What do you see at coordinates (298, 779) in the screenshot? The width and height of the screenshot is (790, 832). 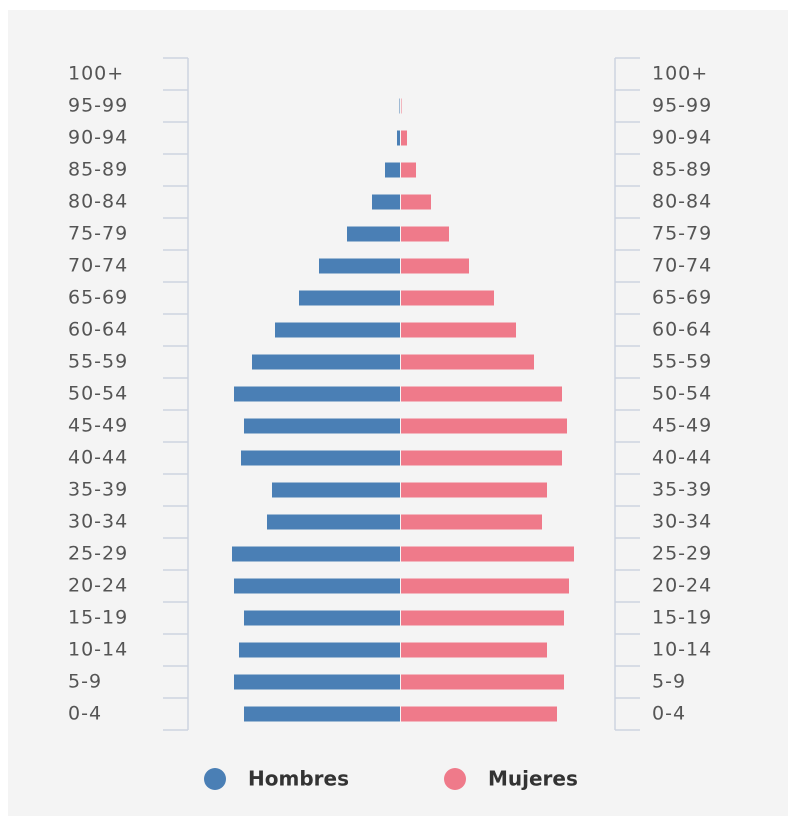 I see `legend-label: Hombres` at bounding box center [298, 779].